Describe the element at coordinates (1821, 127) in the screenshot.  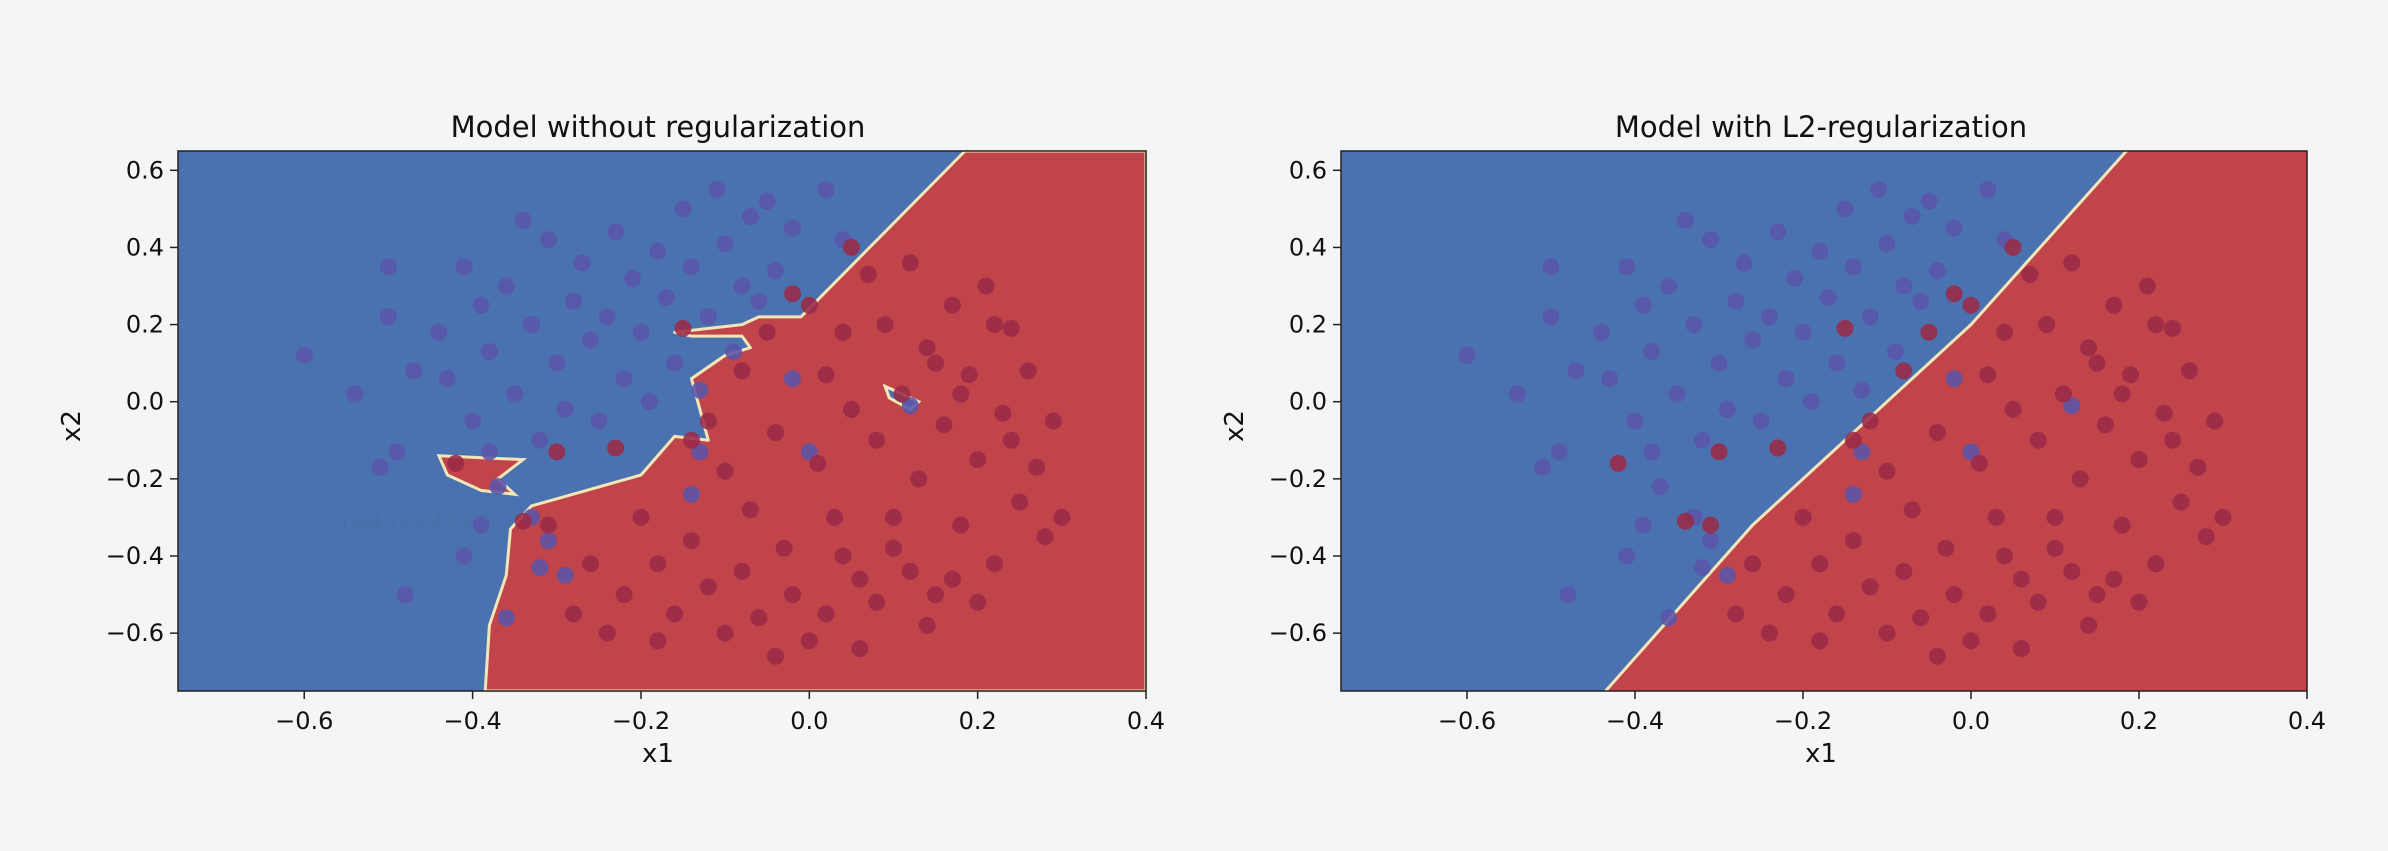
I see `chart-title: Model with L2-regularization` at that location.